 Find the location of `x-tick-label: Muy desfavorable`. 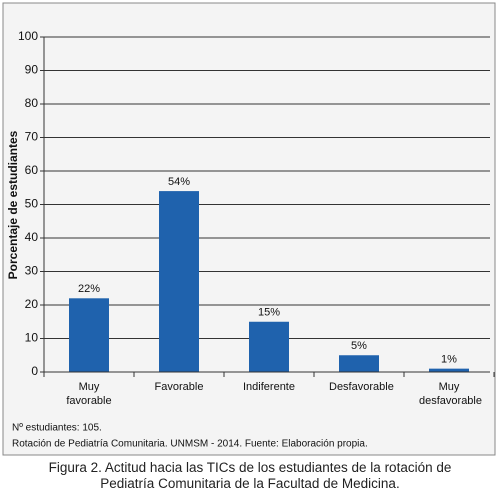

x-tick-label: Muy desfavorable is located at coordinates (450, 394).